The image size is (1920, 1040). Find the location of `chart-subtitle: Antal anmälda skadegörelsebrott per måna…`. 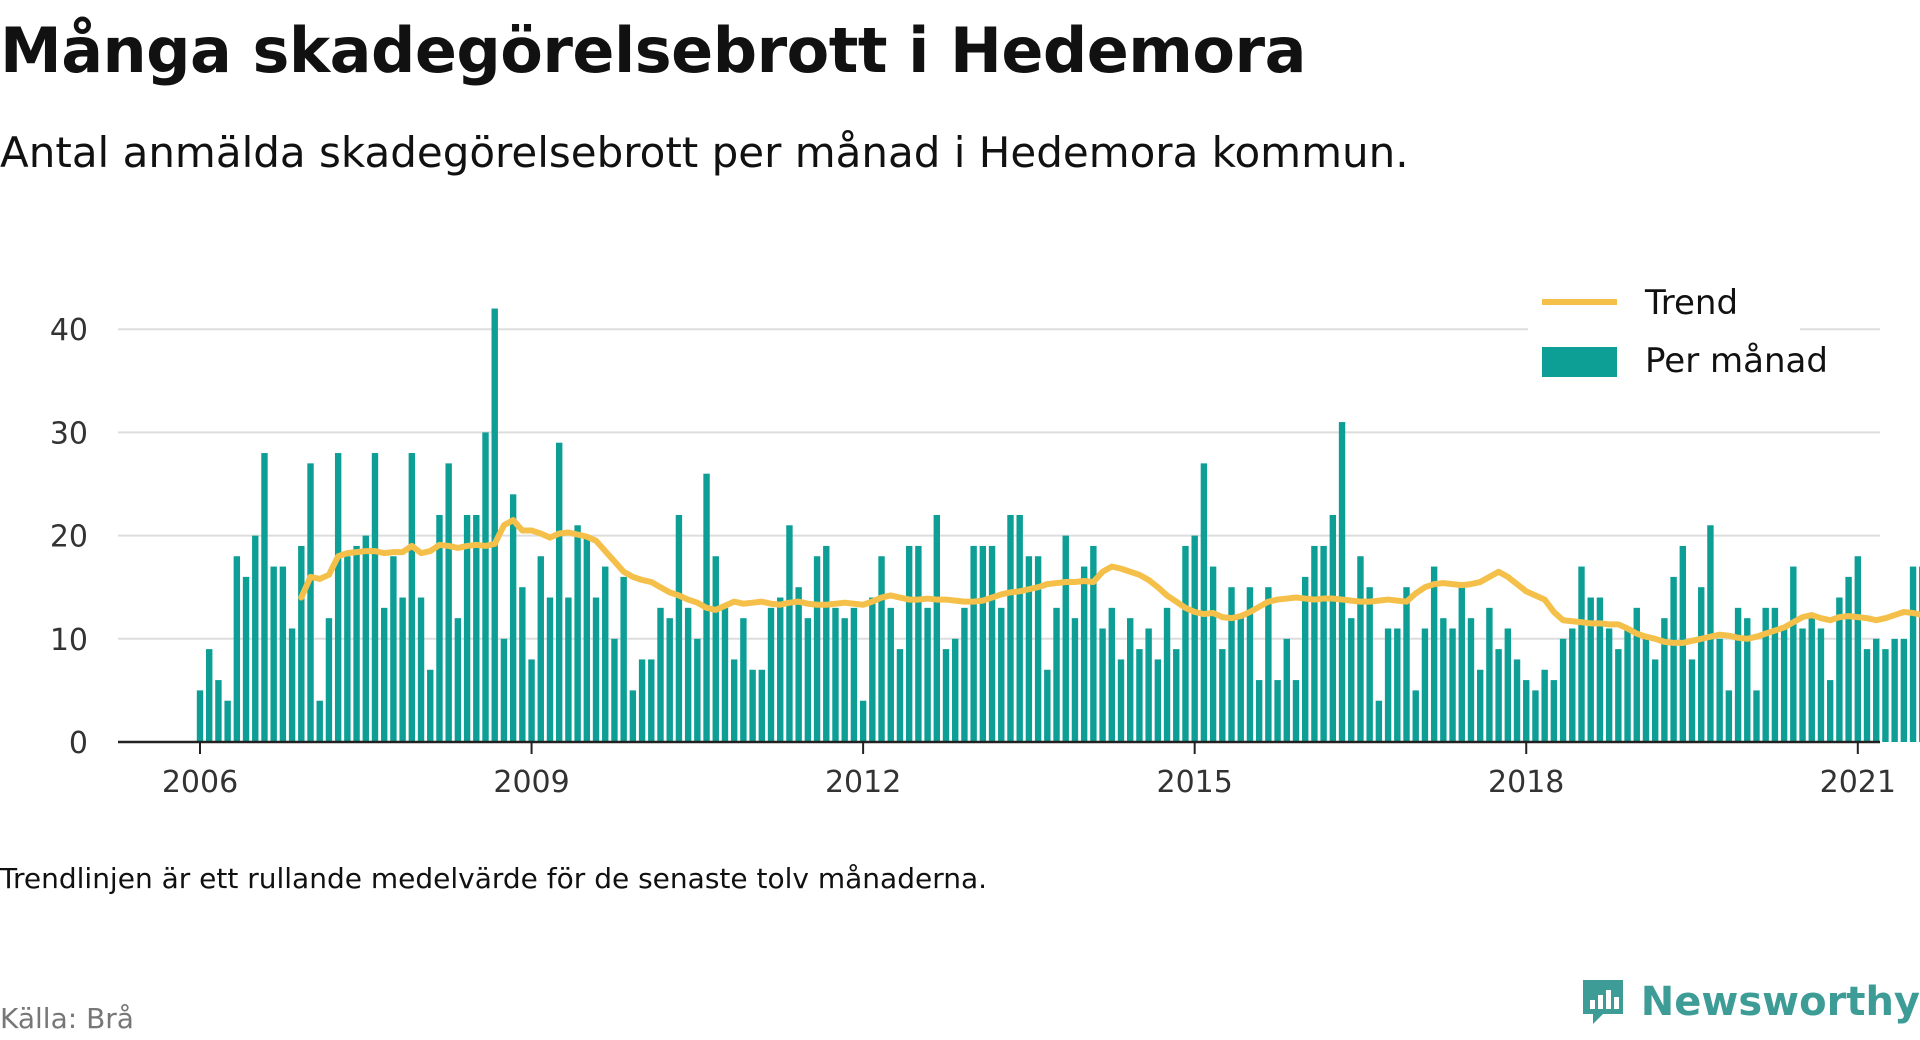

chart-subtitle: Antal anmälda skadegörelsebrott per måna… is located at coordinates (704, 152).